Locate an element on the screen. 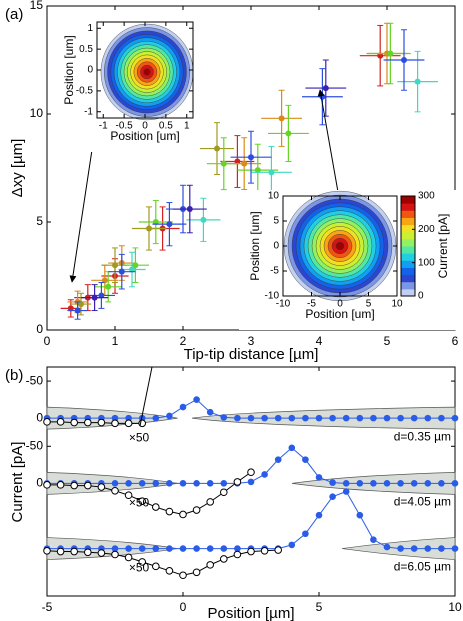 Image resolution: width=463 pixels, height=621 pixels. y-axis-label: Δxy [µm] is located at coordinates (17, 168).